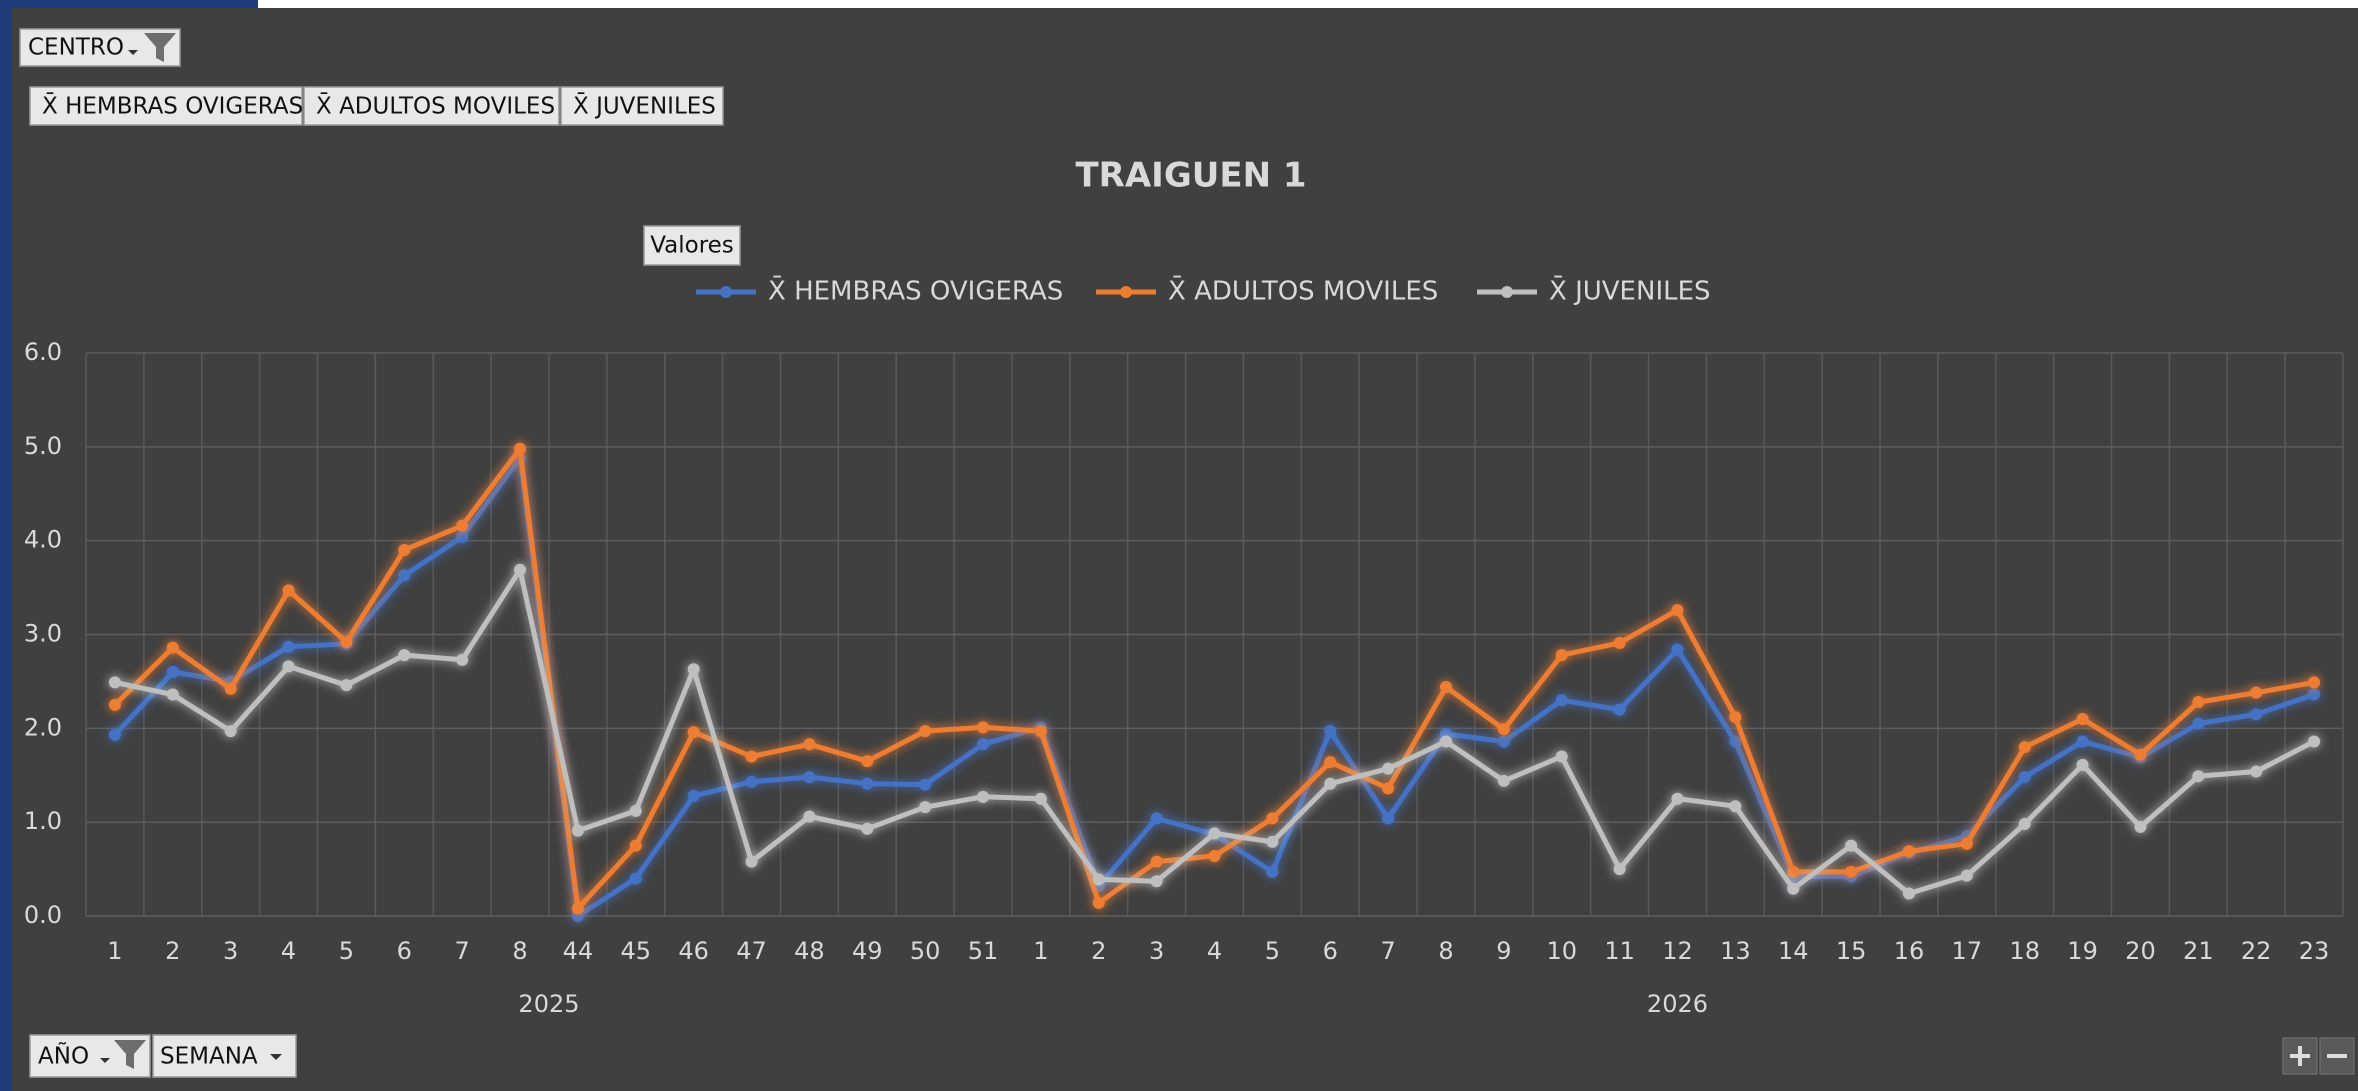  Describe the element at coordinates (1735, 951) in the screenshot. I see `x-tick-label: 13` at that location.